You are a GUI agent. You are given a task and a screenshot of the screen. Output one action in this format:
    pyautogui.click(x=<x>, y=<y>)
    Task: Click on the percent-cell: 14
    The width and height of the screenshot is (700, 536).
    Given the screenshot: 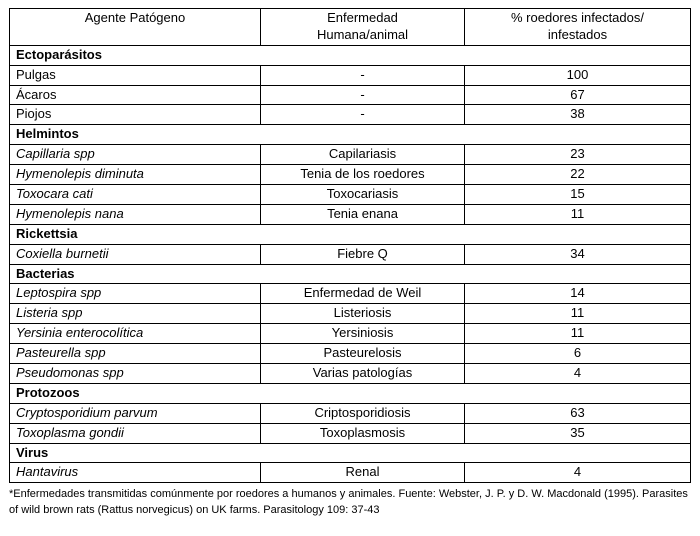 What is the action you would take?
    pyautogui.click(x=577, y=294)
    